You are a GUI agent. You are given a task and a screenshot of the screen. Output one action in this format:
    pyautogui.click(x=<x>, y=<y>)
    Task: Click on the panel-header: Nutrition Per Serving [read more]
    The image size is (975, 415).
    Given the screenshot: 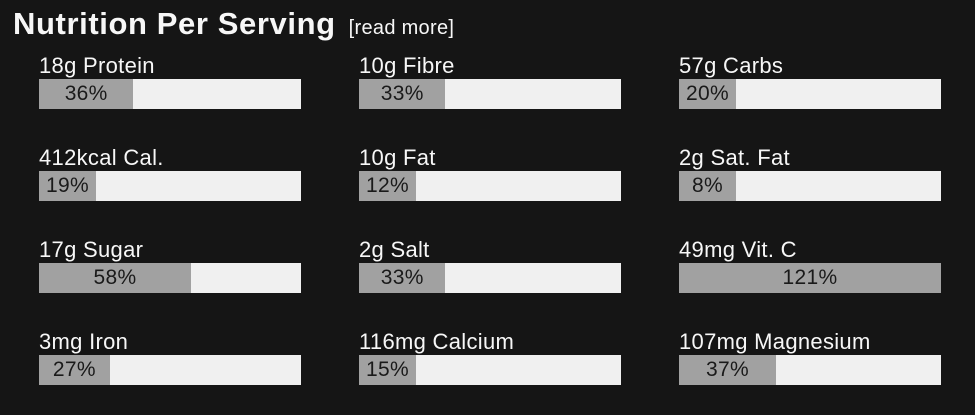 What is the action you would take?
    pyautogui.click(x=233, y=24)
    